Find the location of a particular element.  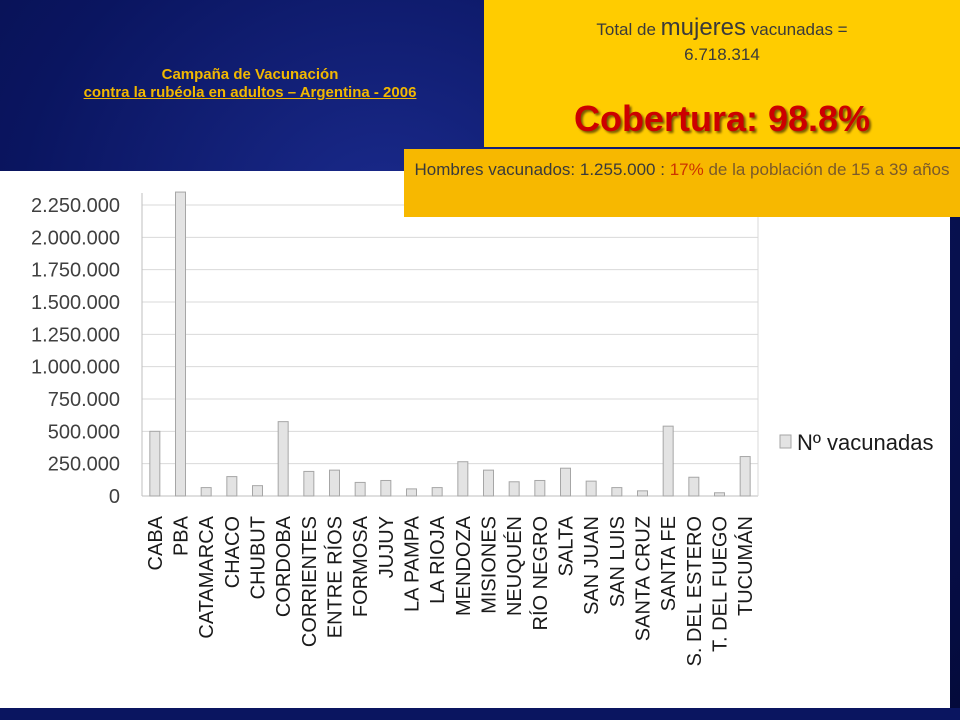

legend-label: Nº vacunadas is located at coordinates (865, 442).